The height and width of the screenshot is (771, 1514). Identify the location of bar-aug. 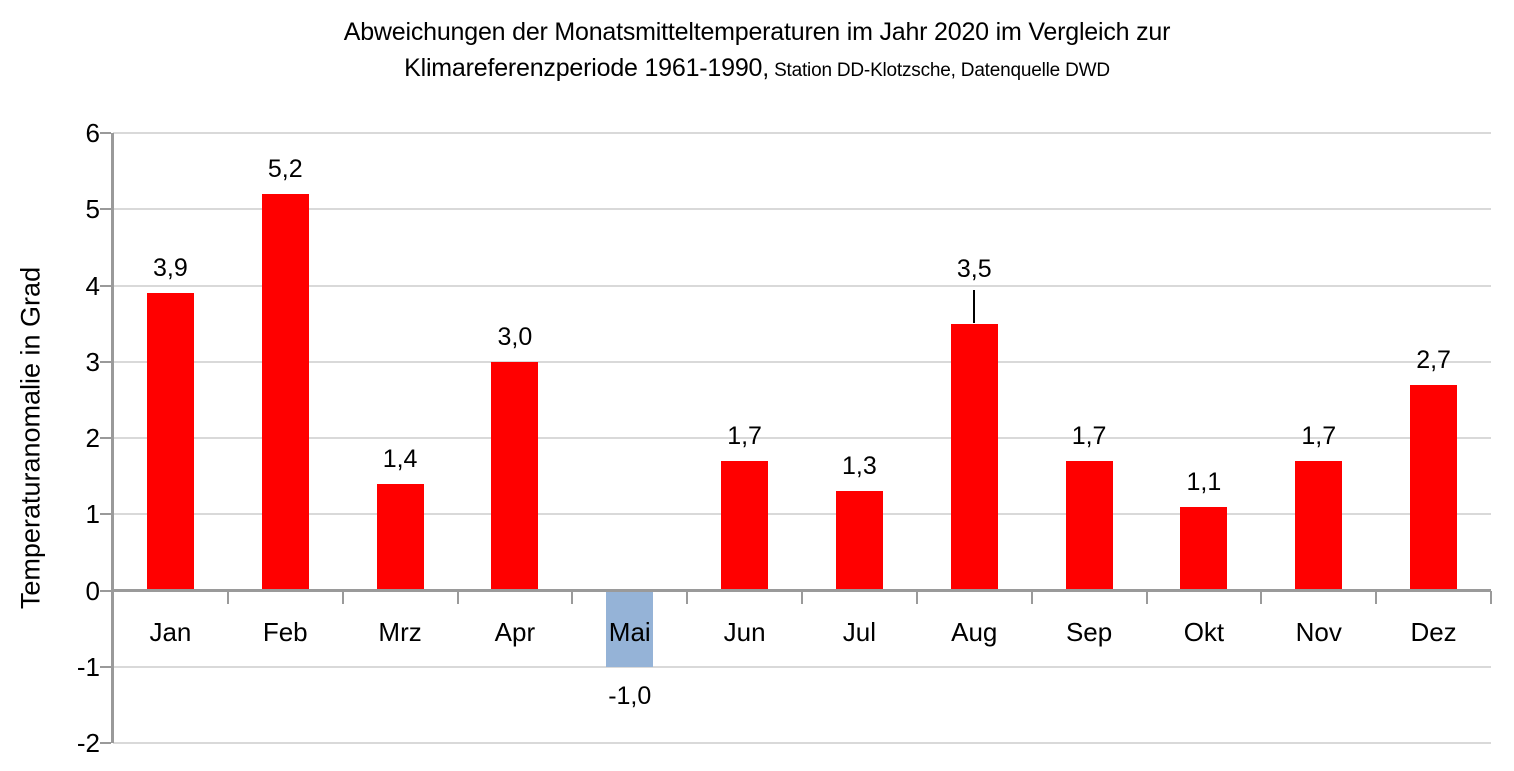
(974, 457).